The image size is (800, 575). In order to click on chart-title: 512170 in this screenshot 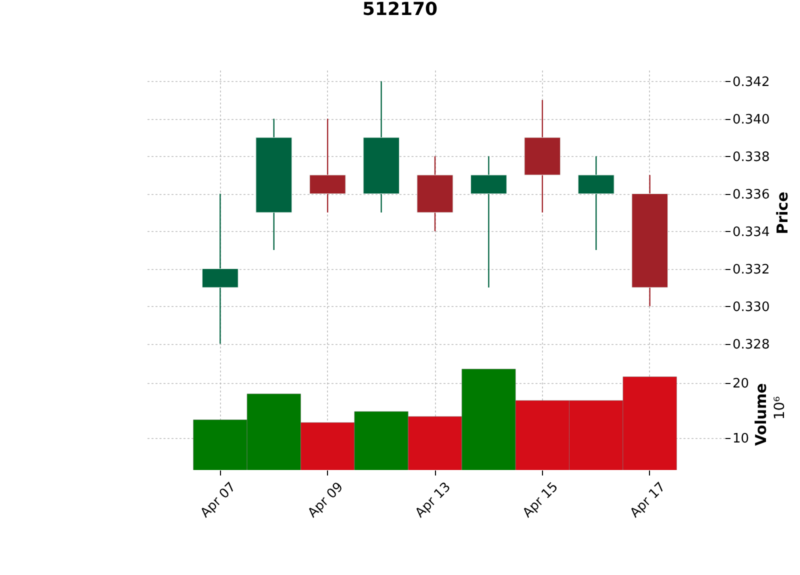, I will do `click(400, 10)`.